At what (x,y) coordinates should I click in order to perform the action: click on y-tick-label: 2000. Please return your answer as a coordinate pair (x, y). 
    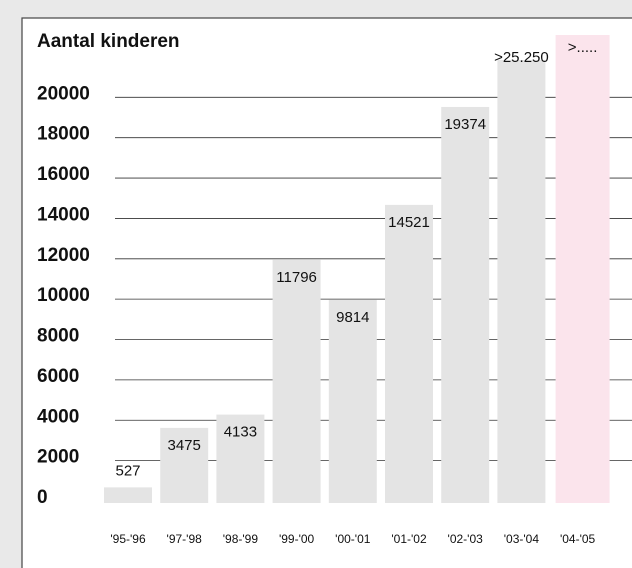
    Looking at the image, I should click on (58, 457).